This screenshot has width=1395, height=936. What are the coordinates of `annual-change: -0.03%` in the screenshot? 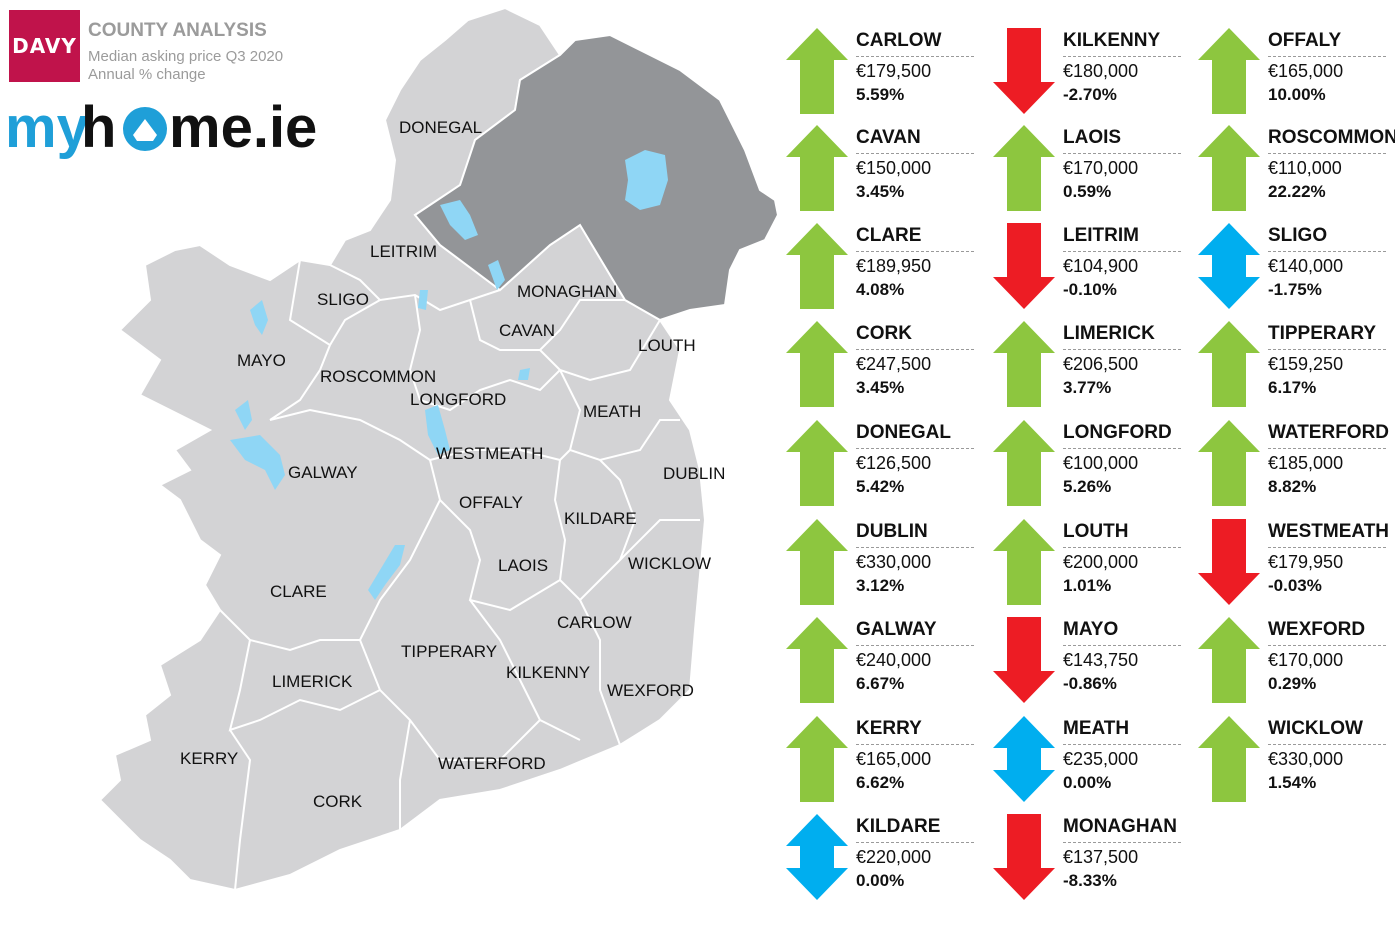 It's located at (1295, 585).